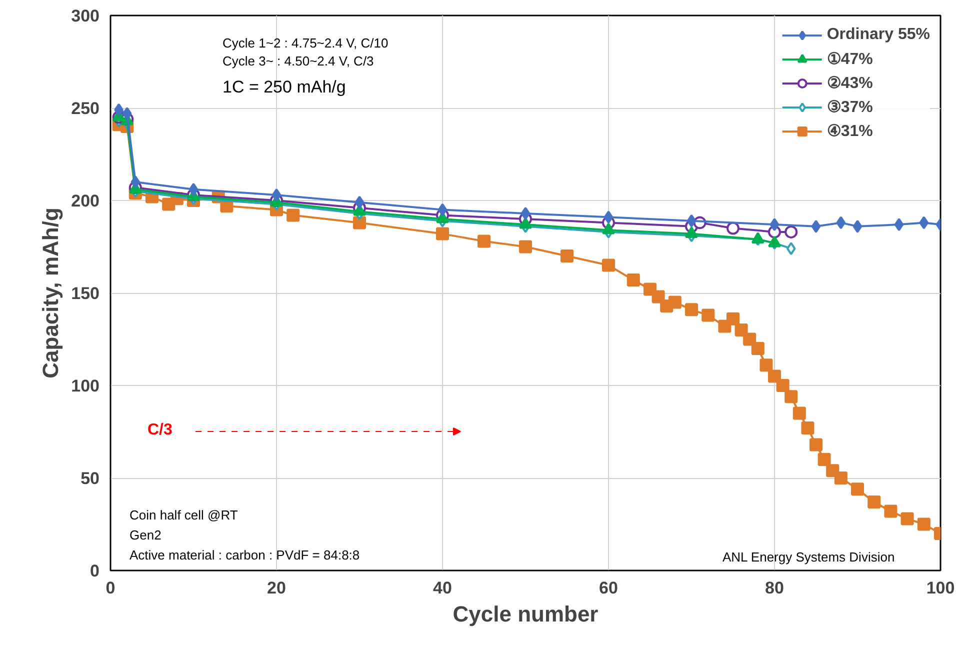 This screenshot has height=645, width=963. Describe the element at coordinates (525, 614) in the screenshot. I see `x-axis-title: Cycle number` at that location.